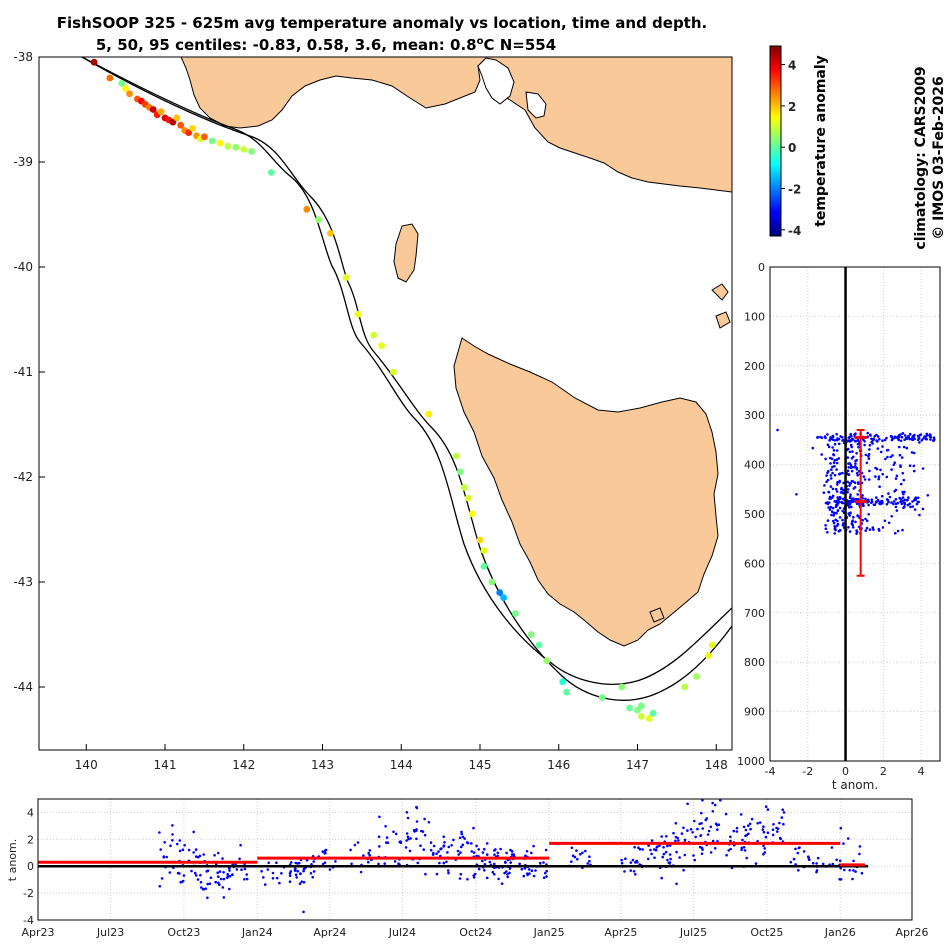 The image size is (950, 950). Describe the element at coordinates (792, 66) in the screenshot. I see `colorbar-tick-label: 4` at that location.